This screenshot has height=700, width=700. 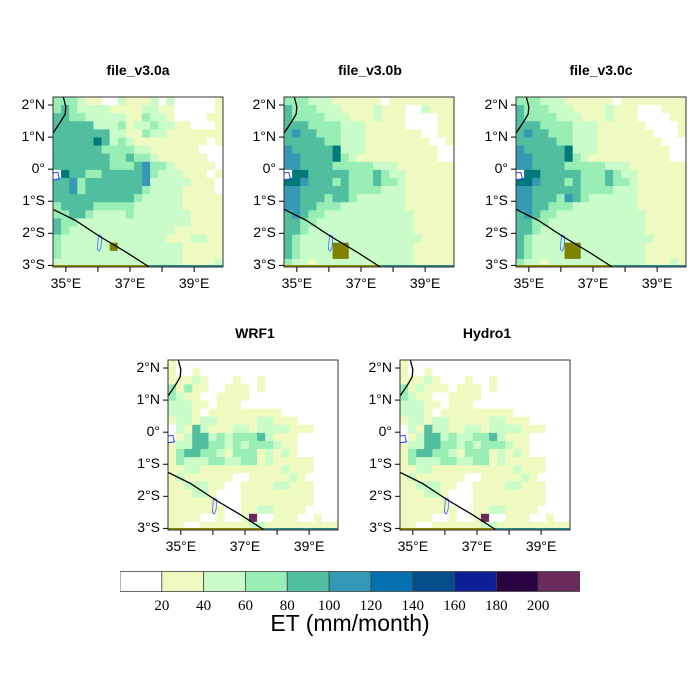 I want to click on plot-frame, so click(x=601, y=182).